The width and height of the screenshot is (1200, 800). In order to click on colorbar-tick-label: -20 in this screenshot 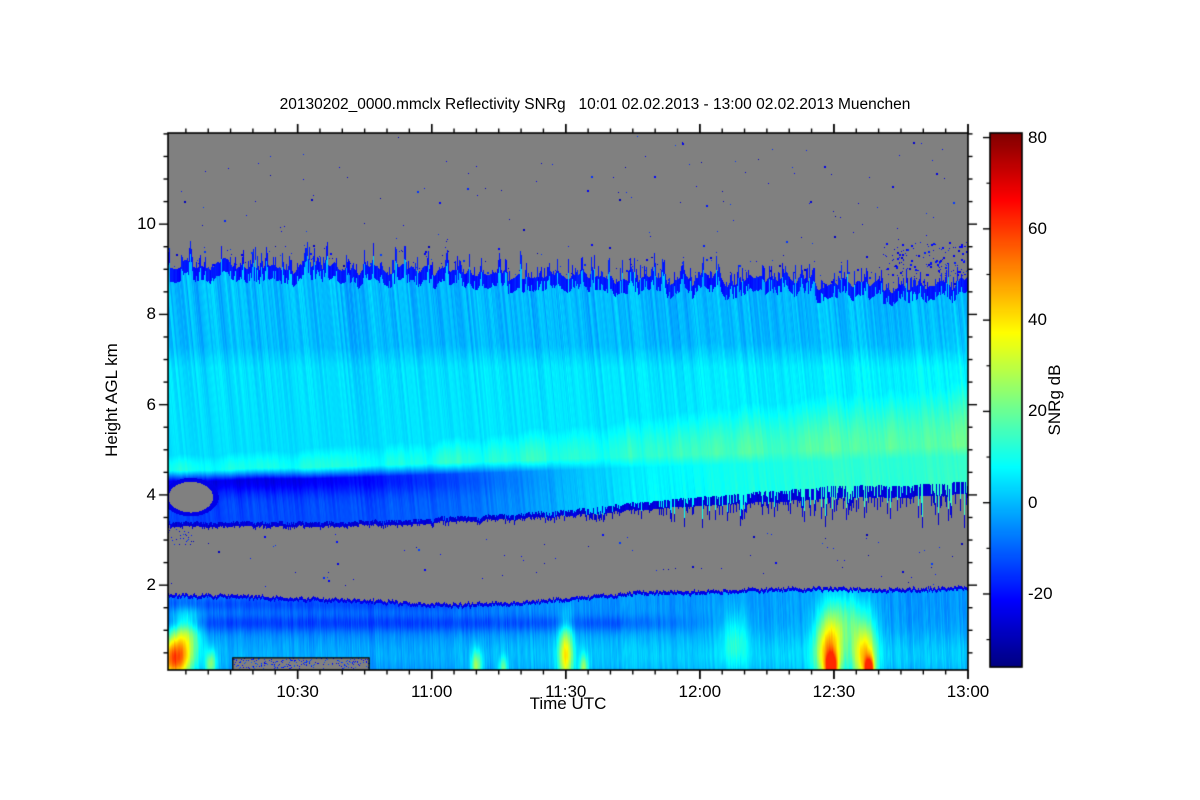, I will do `click(1040, 593)`.